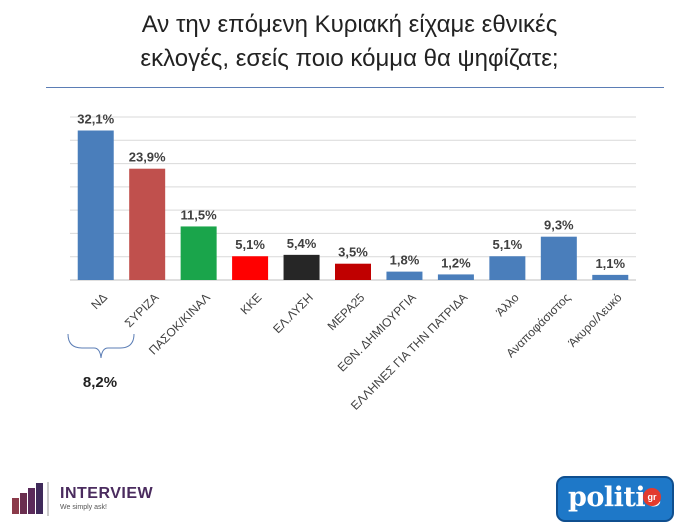 This screenshot has width=699, height=529. What do you see at coordinates (652, 497) in the screenshot?
I see `politic-logo-suffix: gr` at bounding box center [652, 497].